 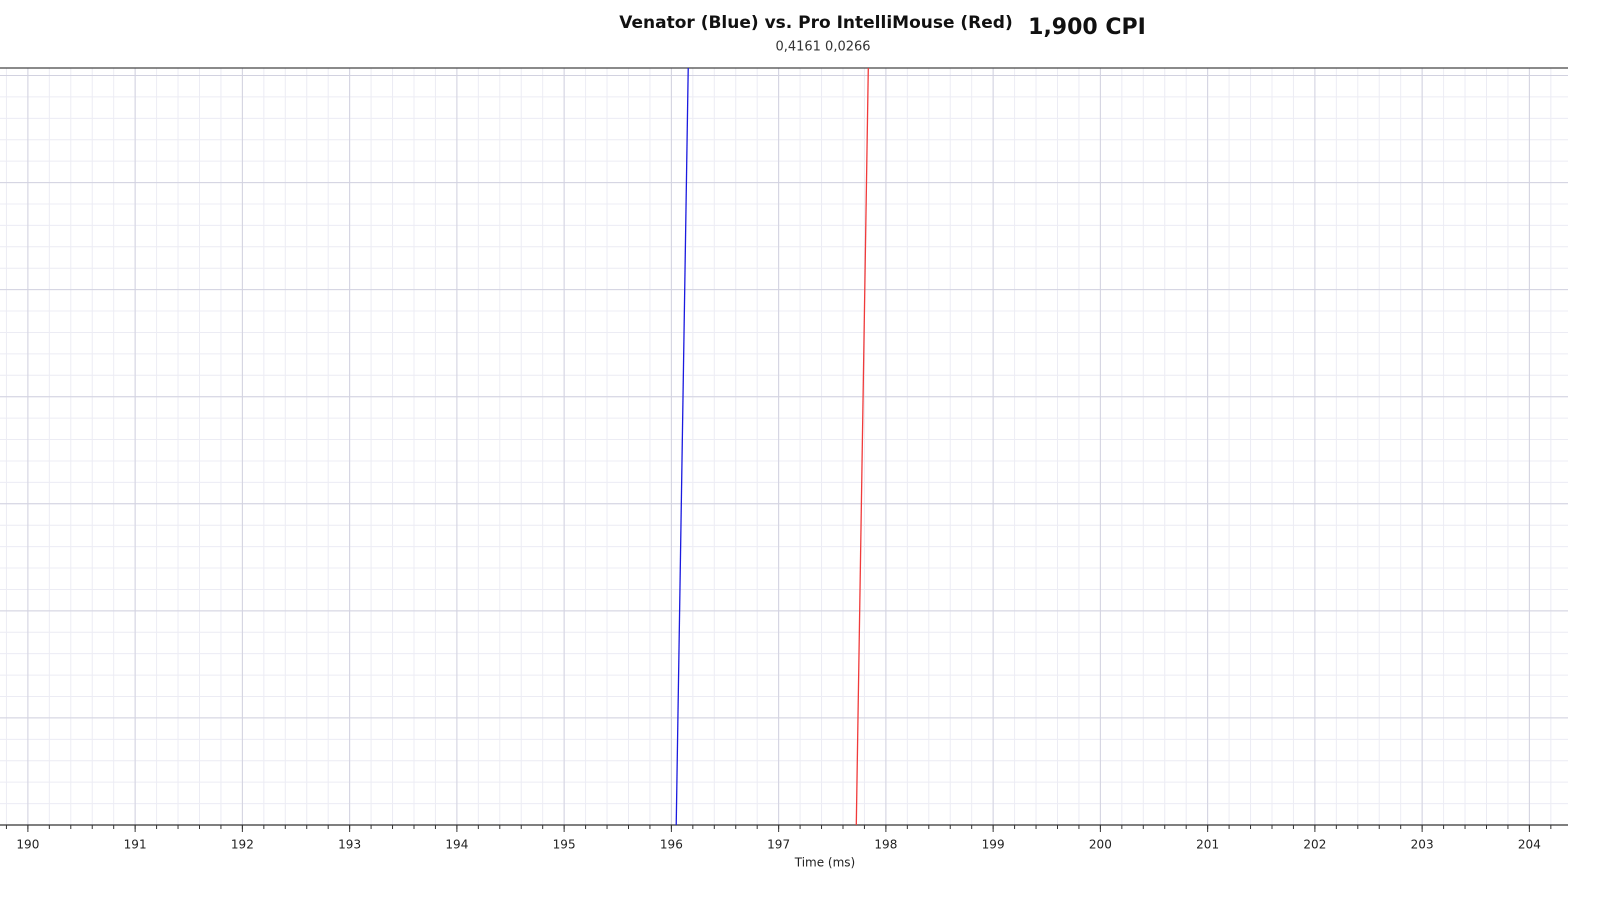 What do you see at coordinates (1087, 27) in the screenshot?
I see `annotation: 1,900 CPI` at bounding box center [1087, 27].